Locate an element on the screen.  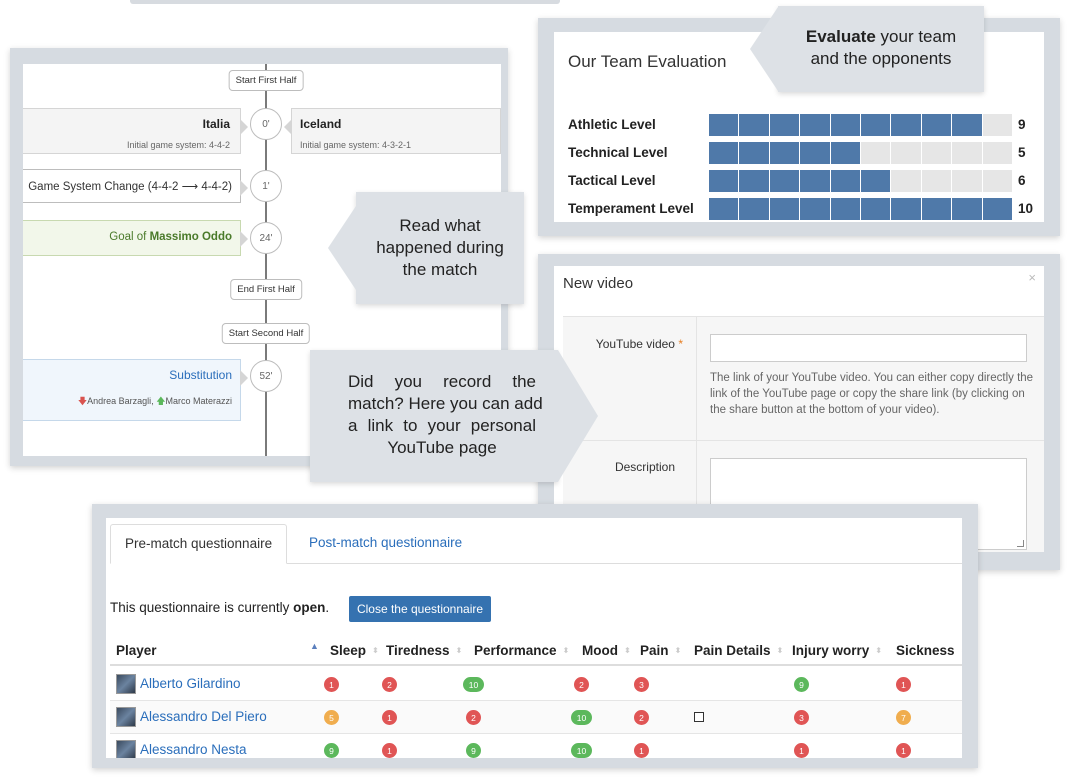
mood-score-badge: 2 is located at coordinates (581, 684).